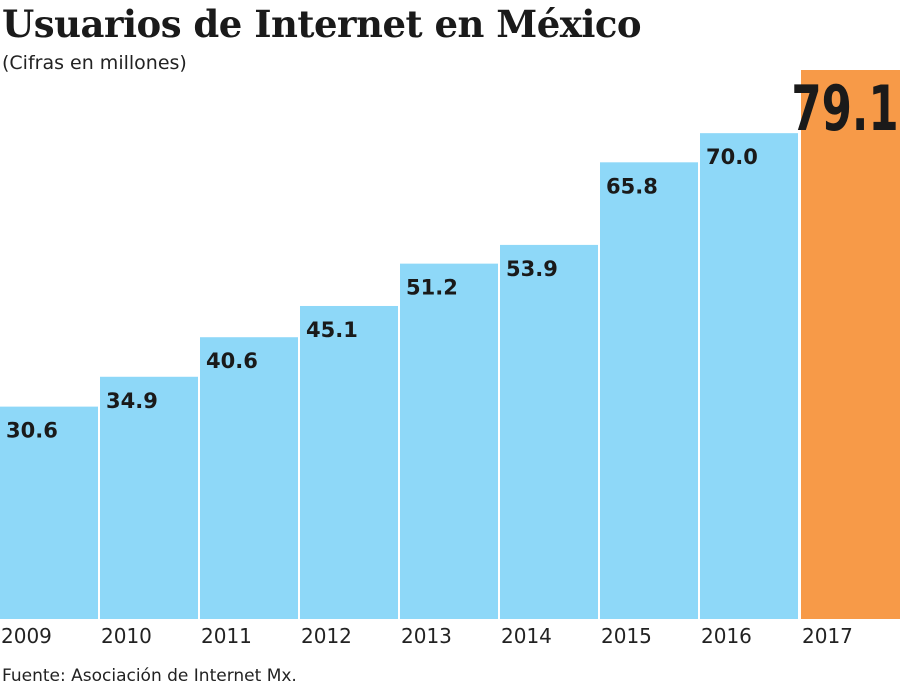 The width and height of the screenshot is (900, 693). Describe the element at coordinates (132, 401) in the screenshot. I see `data-label-2010: 34.9` at that location.